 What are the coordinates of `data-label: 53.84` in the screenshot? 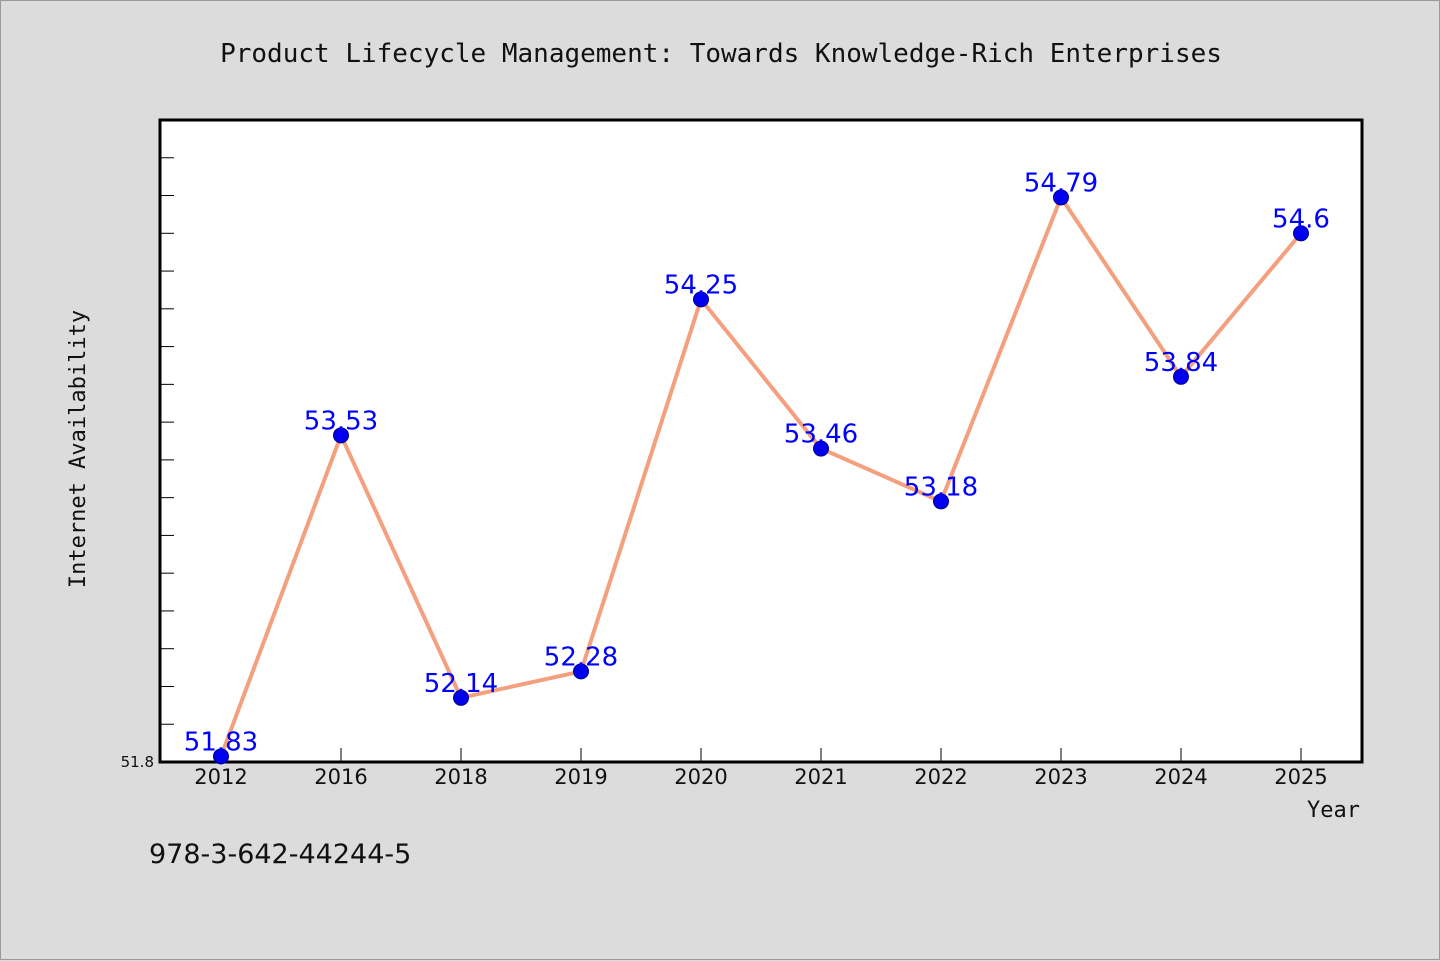 It's located at (1181, 363).